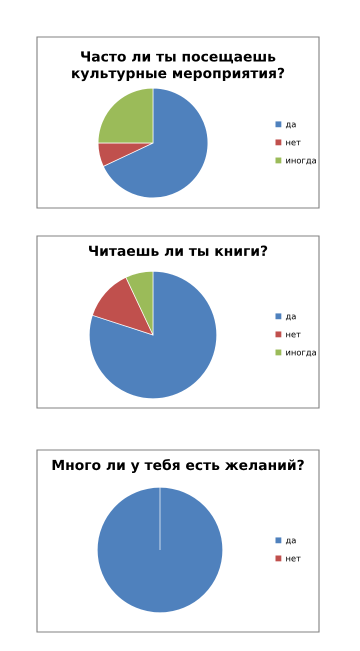 This screenshot has height=651, width=360. What do you see at coordinates (178, 66) in the screenshot?
I see `chart-title: Часто ли ты посещаешь культурные мероприятия?` at bounding box center [178, 66].